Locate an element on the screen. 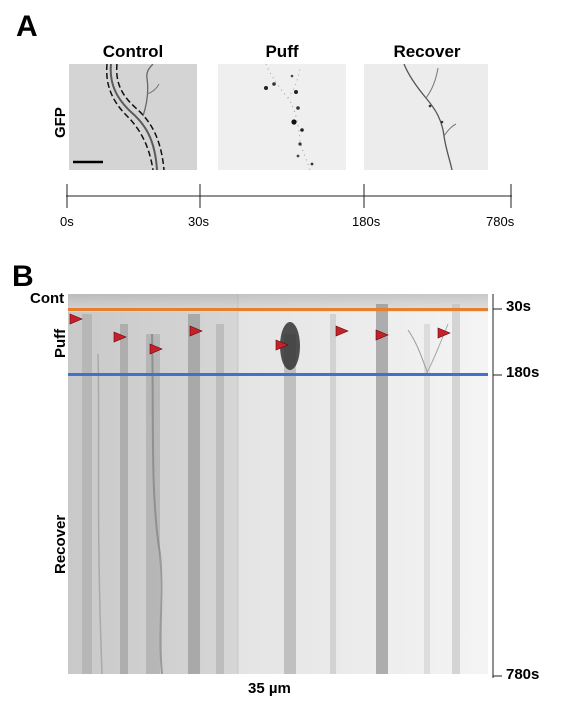 This screenshot has height=710, width=564. time-axis is located at coordinates (496, 486).